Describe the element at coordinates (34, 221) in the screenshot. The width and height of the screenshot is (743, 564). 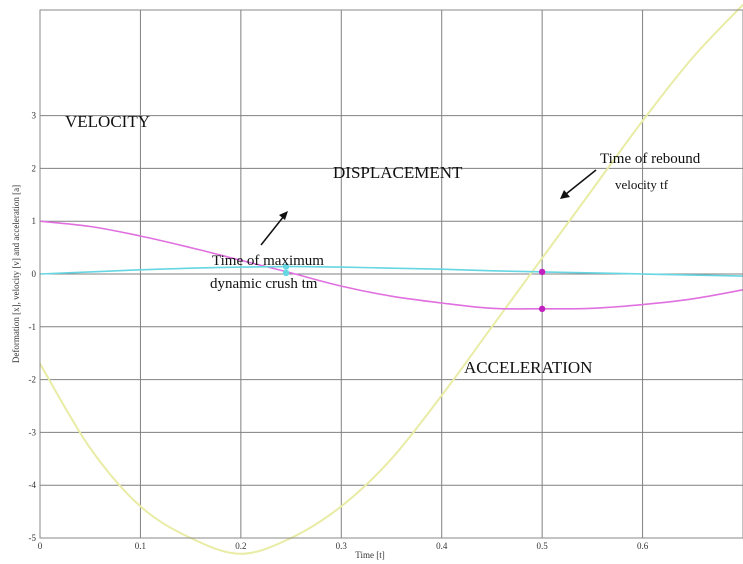
I see `y-tick-label: 1` at that location.